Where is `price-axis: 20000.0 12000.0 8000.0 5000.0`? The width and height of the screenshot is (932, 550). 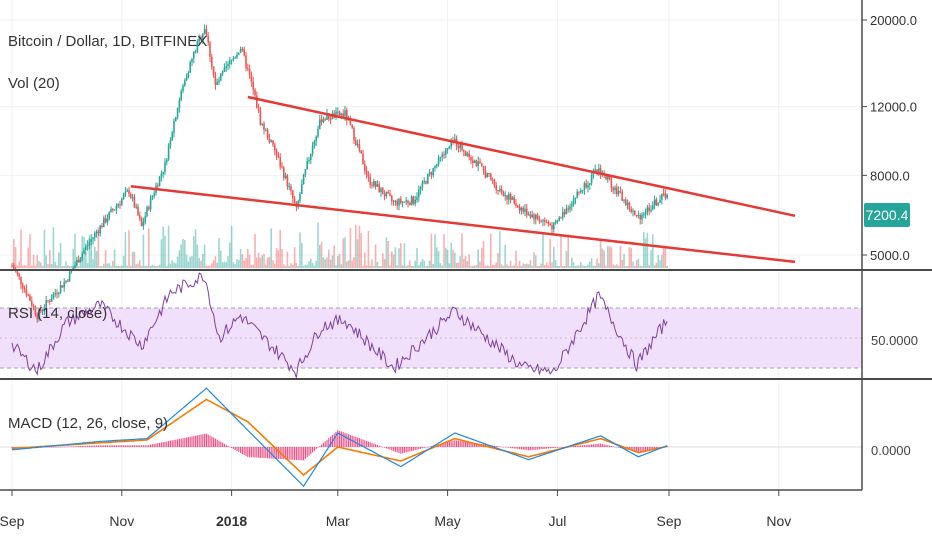
price-axis: 20000.0 12000.0 8000.0 5000.0 is located at coordinates (889, 138).